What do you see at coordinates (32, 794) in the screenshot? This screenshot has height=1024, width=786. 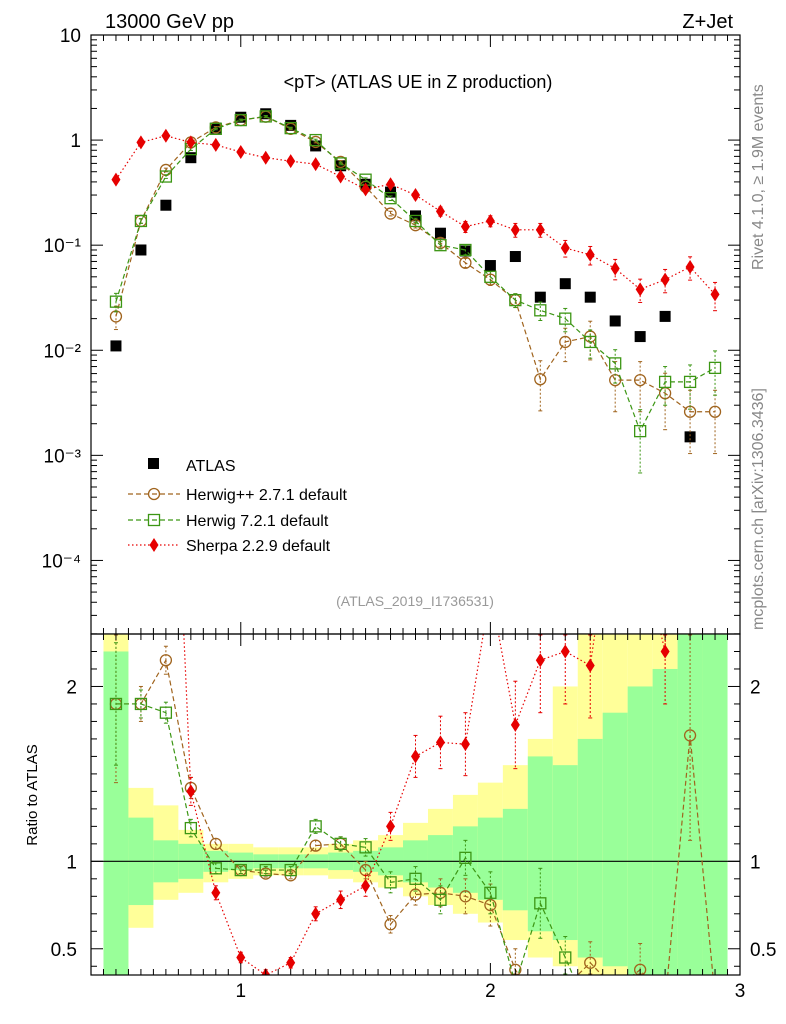 I see `ratio-ylabel: Ratio to ATLAS` at bounding box center [32, 794].